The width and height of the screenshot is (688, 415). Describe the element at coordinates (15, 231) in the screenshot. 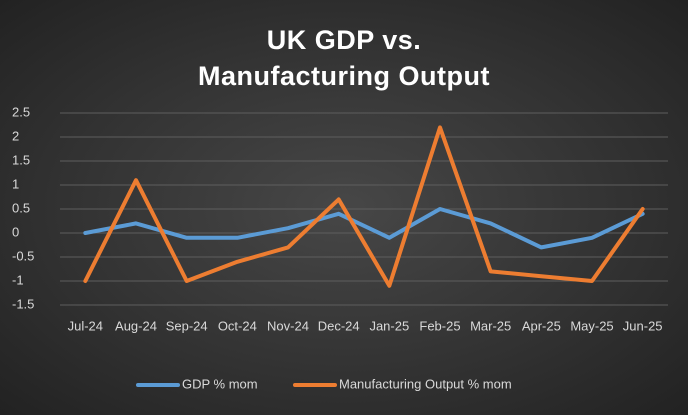

I see `y-tick-label: 0` at that location.